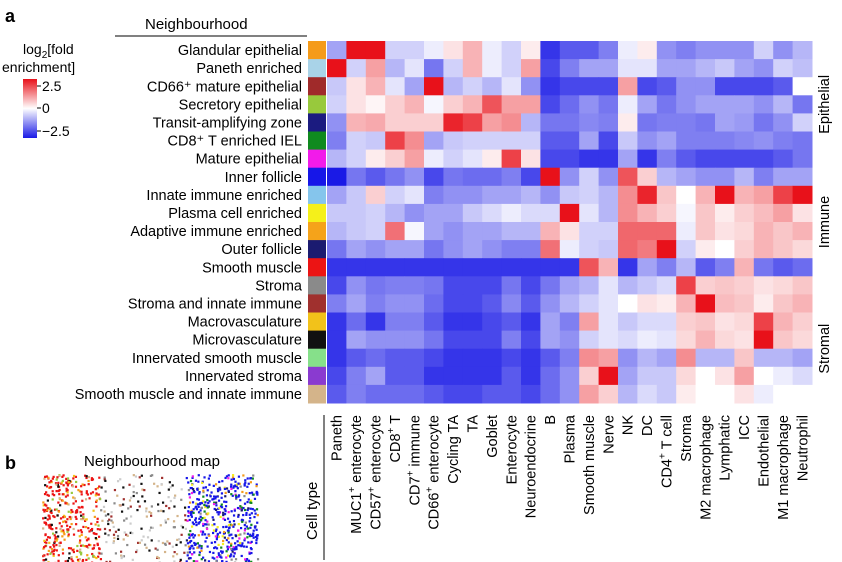 The image size is (842, 562). Describe the element at coordinates (215, 304) in the screenshot. I see `row-label: Stroma and innate immune` at that location.